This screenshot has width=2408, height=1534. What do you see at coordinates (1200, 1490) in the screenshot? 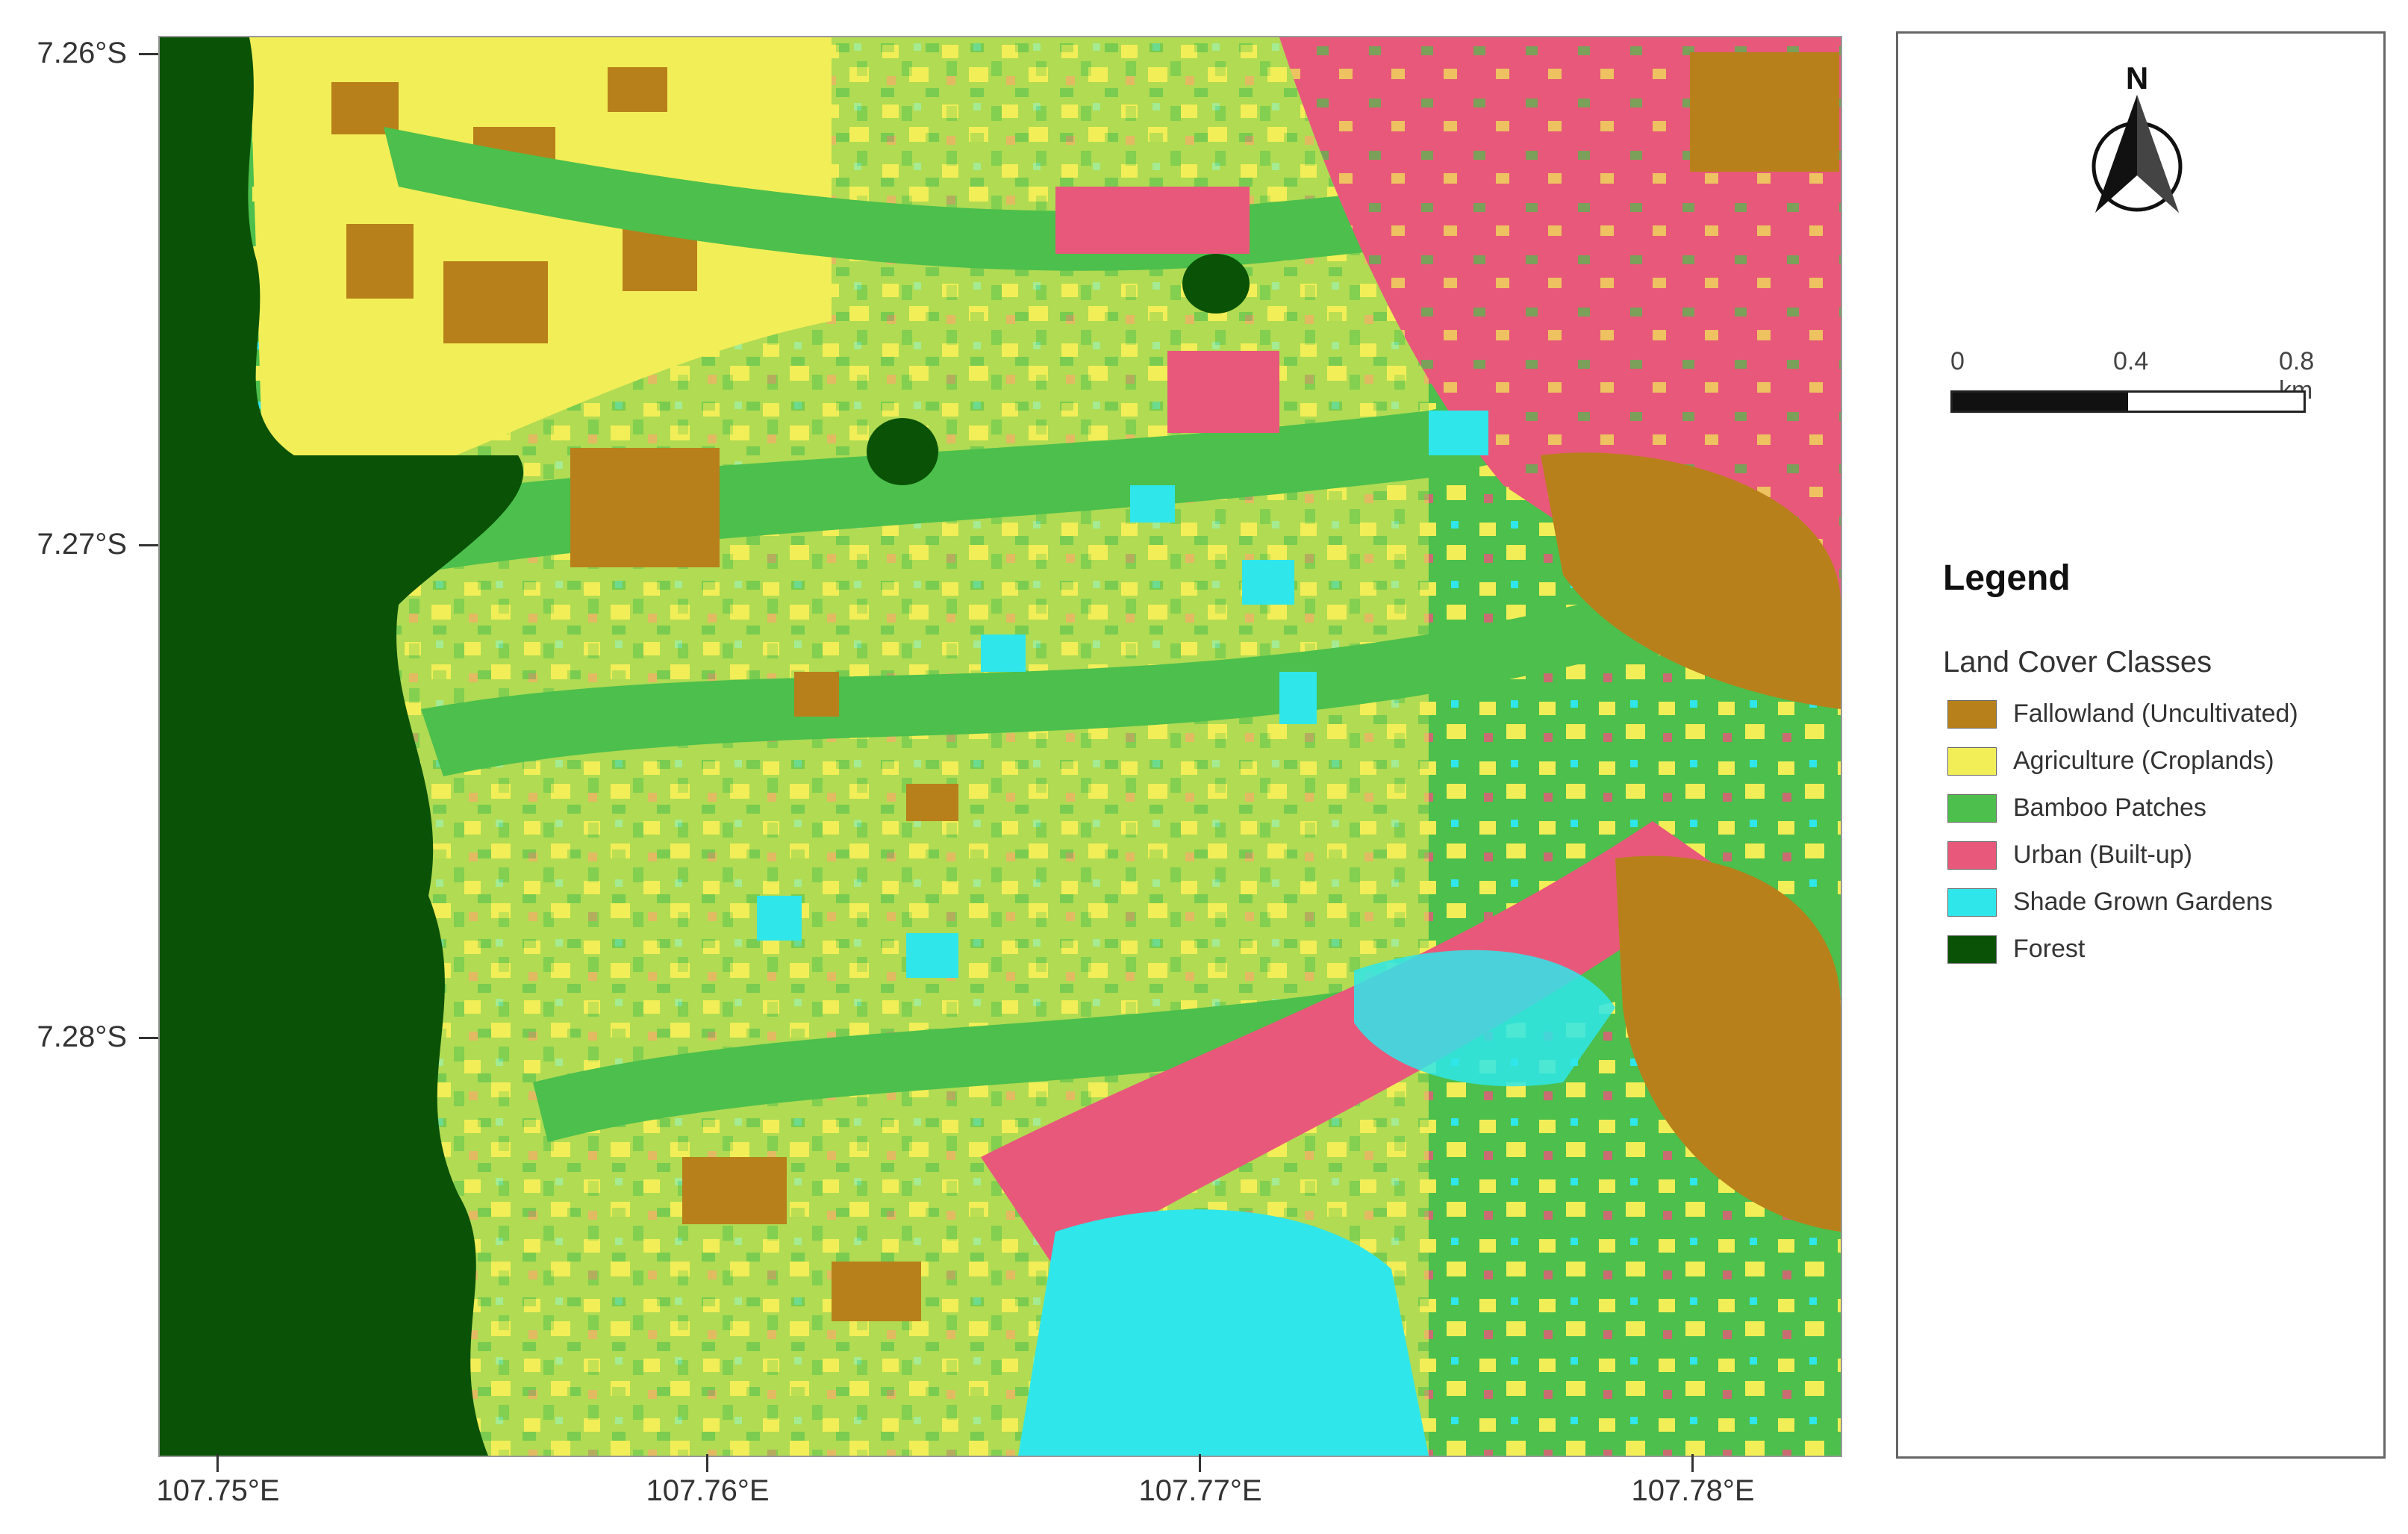
I see `lon-tick-label: 107.77°E` at bounding box center [1200, 1490].